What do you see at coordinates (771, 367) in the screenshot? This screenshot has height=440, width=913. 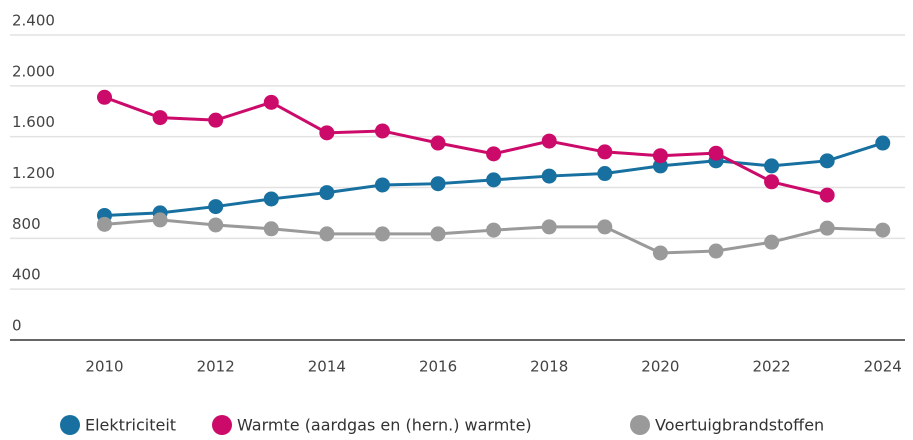 I see `x-tick-label: 2022` at bounding box center [771, 367].